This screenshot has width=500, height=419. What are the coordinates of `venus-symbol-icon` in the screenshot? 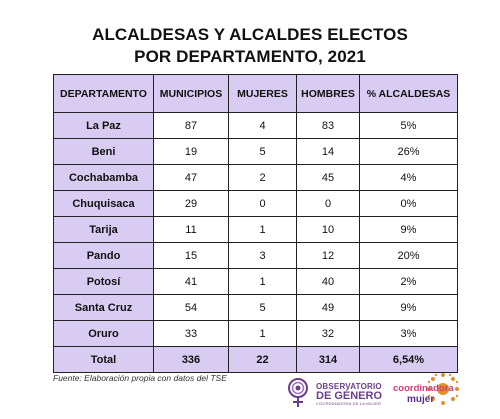 It's located at (298, 392).